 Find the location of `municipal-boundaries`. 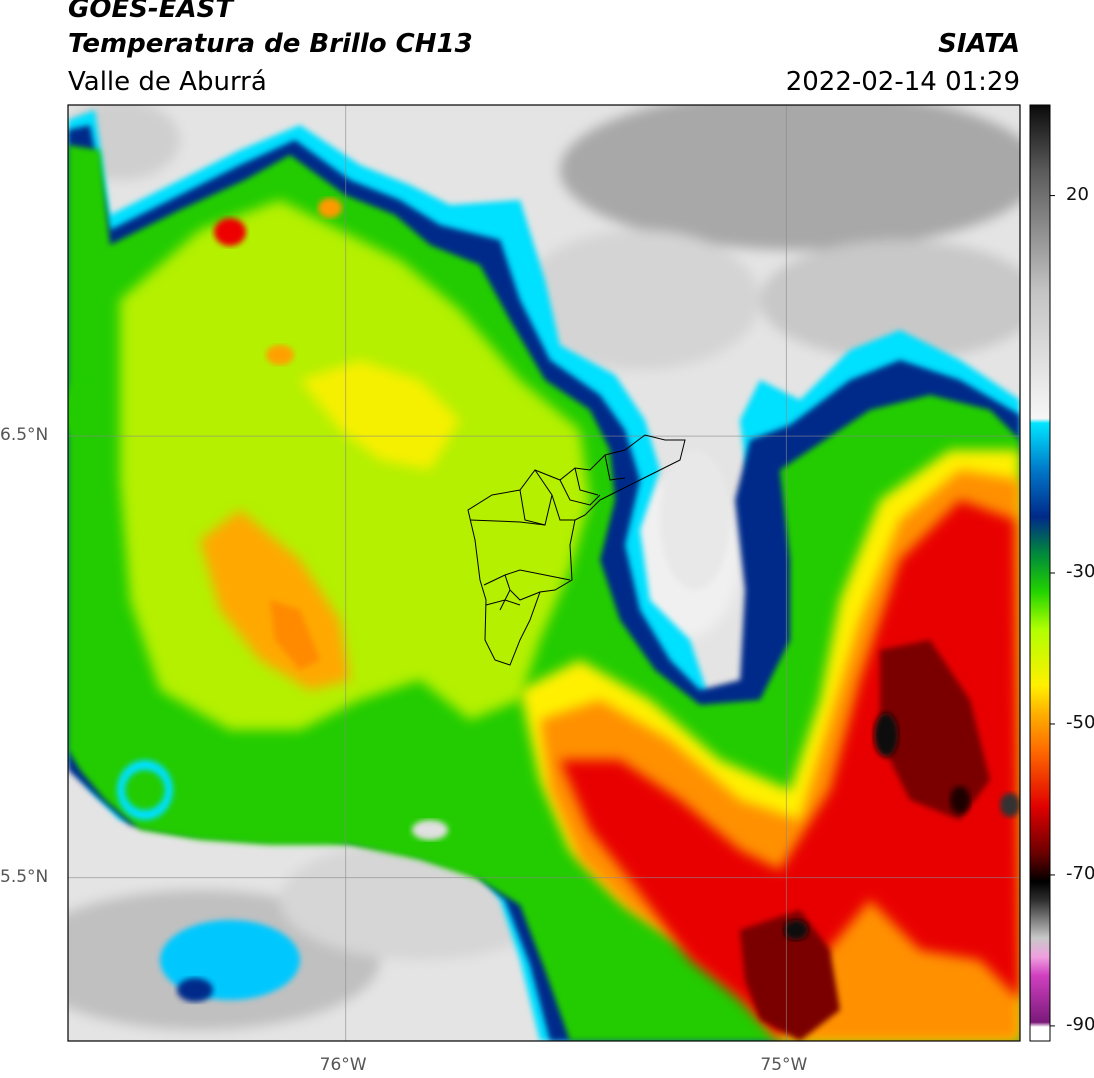

municipal-boundaries is located at coordinates (576, 550).